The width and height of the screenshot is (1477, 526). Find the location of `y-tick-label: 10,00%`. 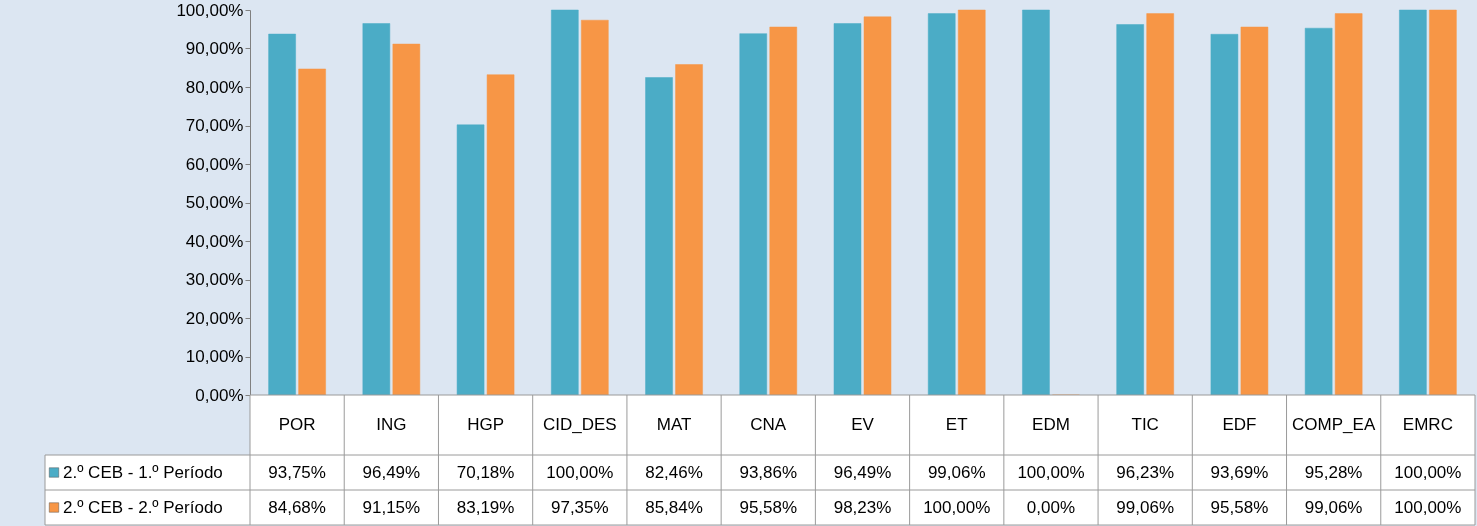

y-tick-label: 10,00% is located at coordinates (214, 356).